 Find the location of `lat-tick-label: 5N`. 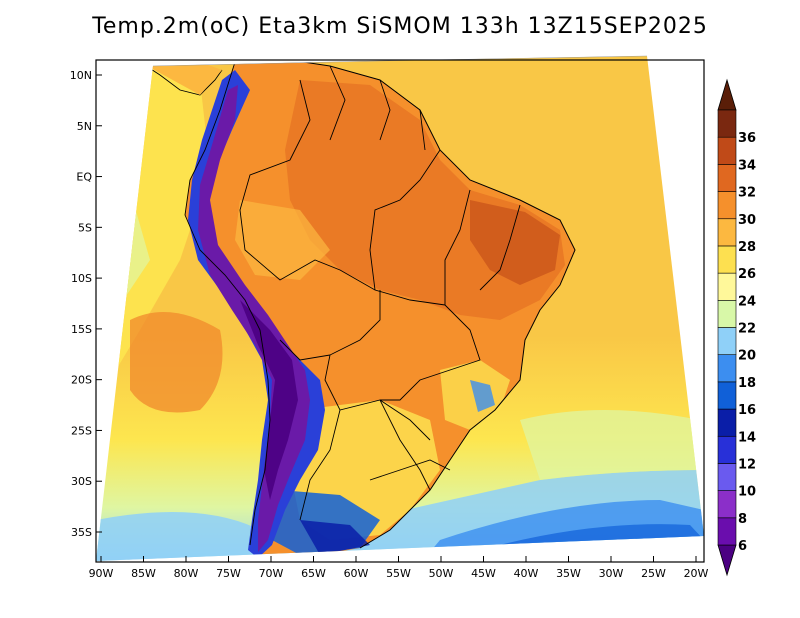

lat-tick-label: 5N is located at coordinates (84, 126).